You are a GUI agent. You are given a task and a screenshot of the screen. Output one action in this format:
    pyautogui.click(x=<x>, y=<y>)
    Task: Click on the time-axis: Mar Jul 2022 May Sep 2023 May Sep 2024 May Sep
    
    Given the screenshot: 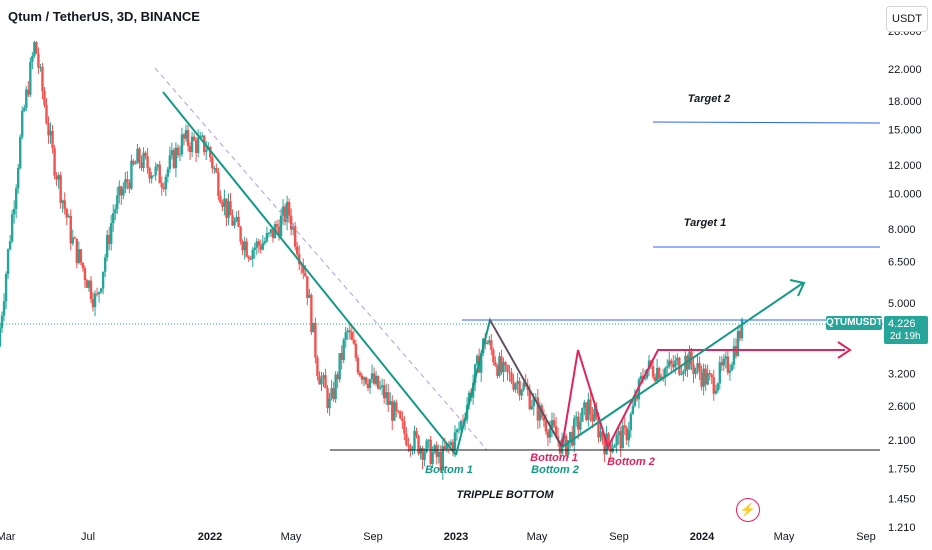 What is the action you would take?
    pyautogui.click(x=438, y=537)
    